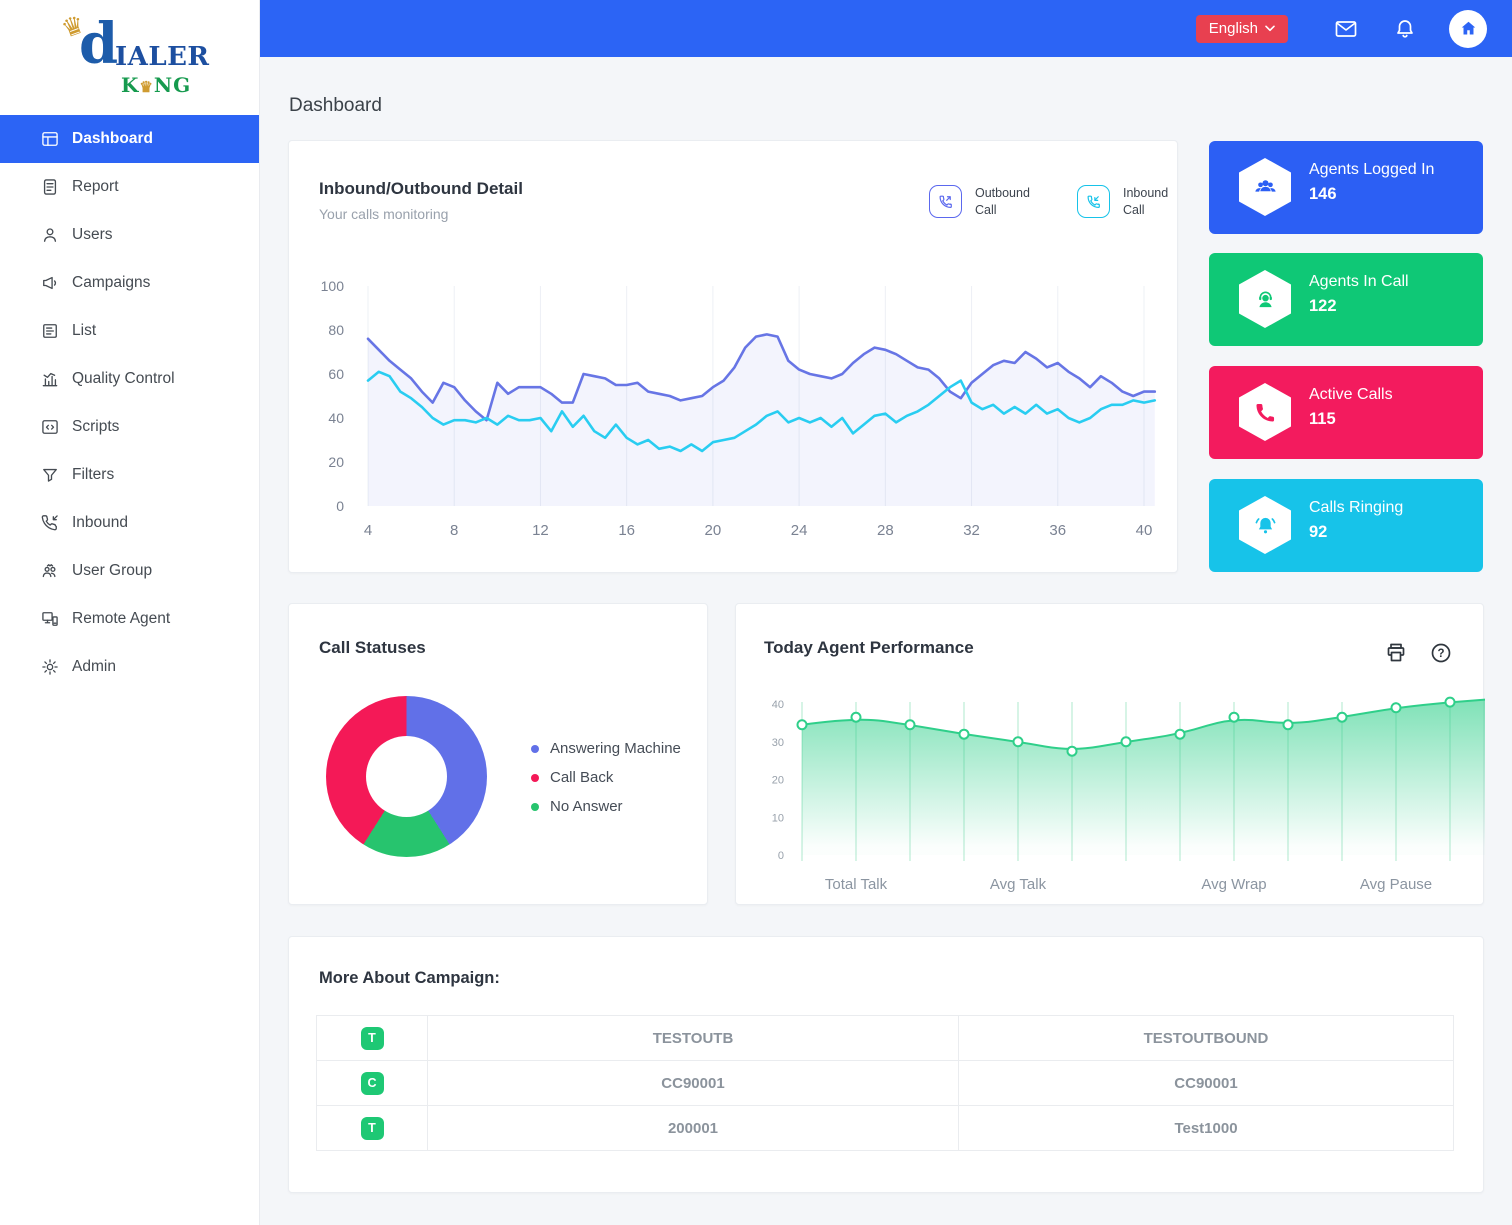  What do you see at coordinates (129, 619) in the screenshot?
I see `sidebar-item-remote-agent: Remote Agent` at bounding box center [129, 619].